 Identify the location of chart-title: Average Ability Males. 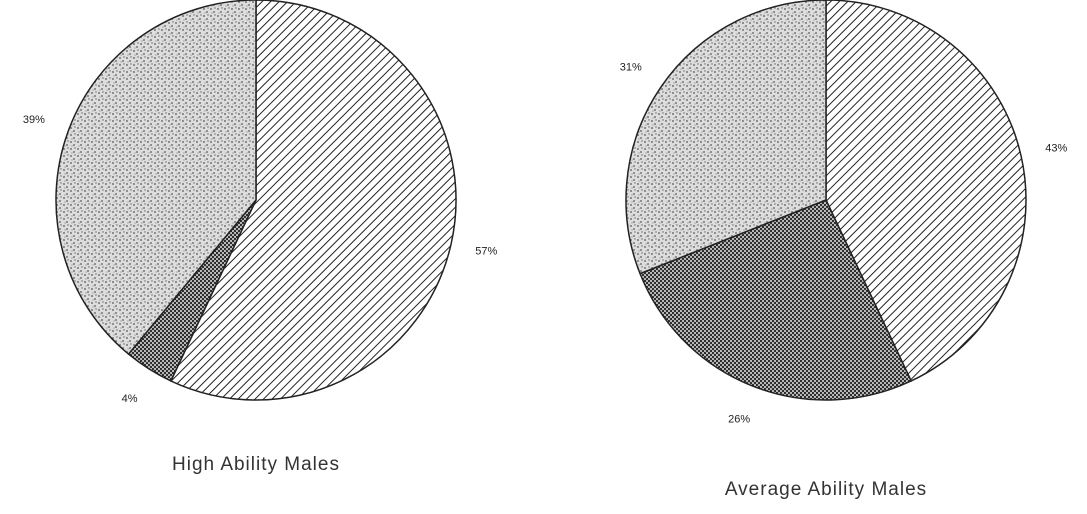
(826, 489).